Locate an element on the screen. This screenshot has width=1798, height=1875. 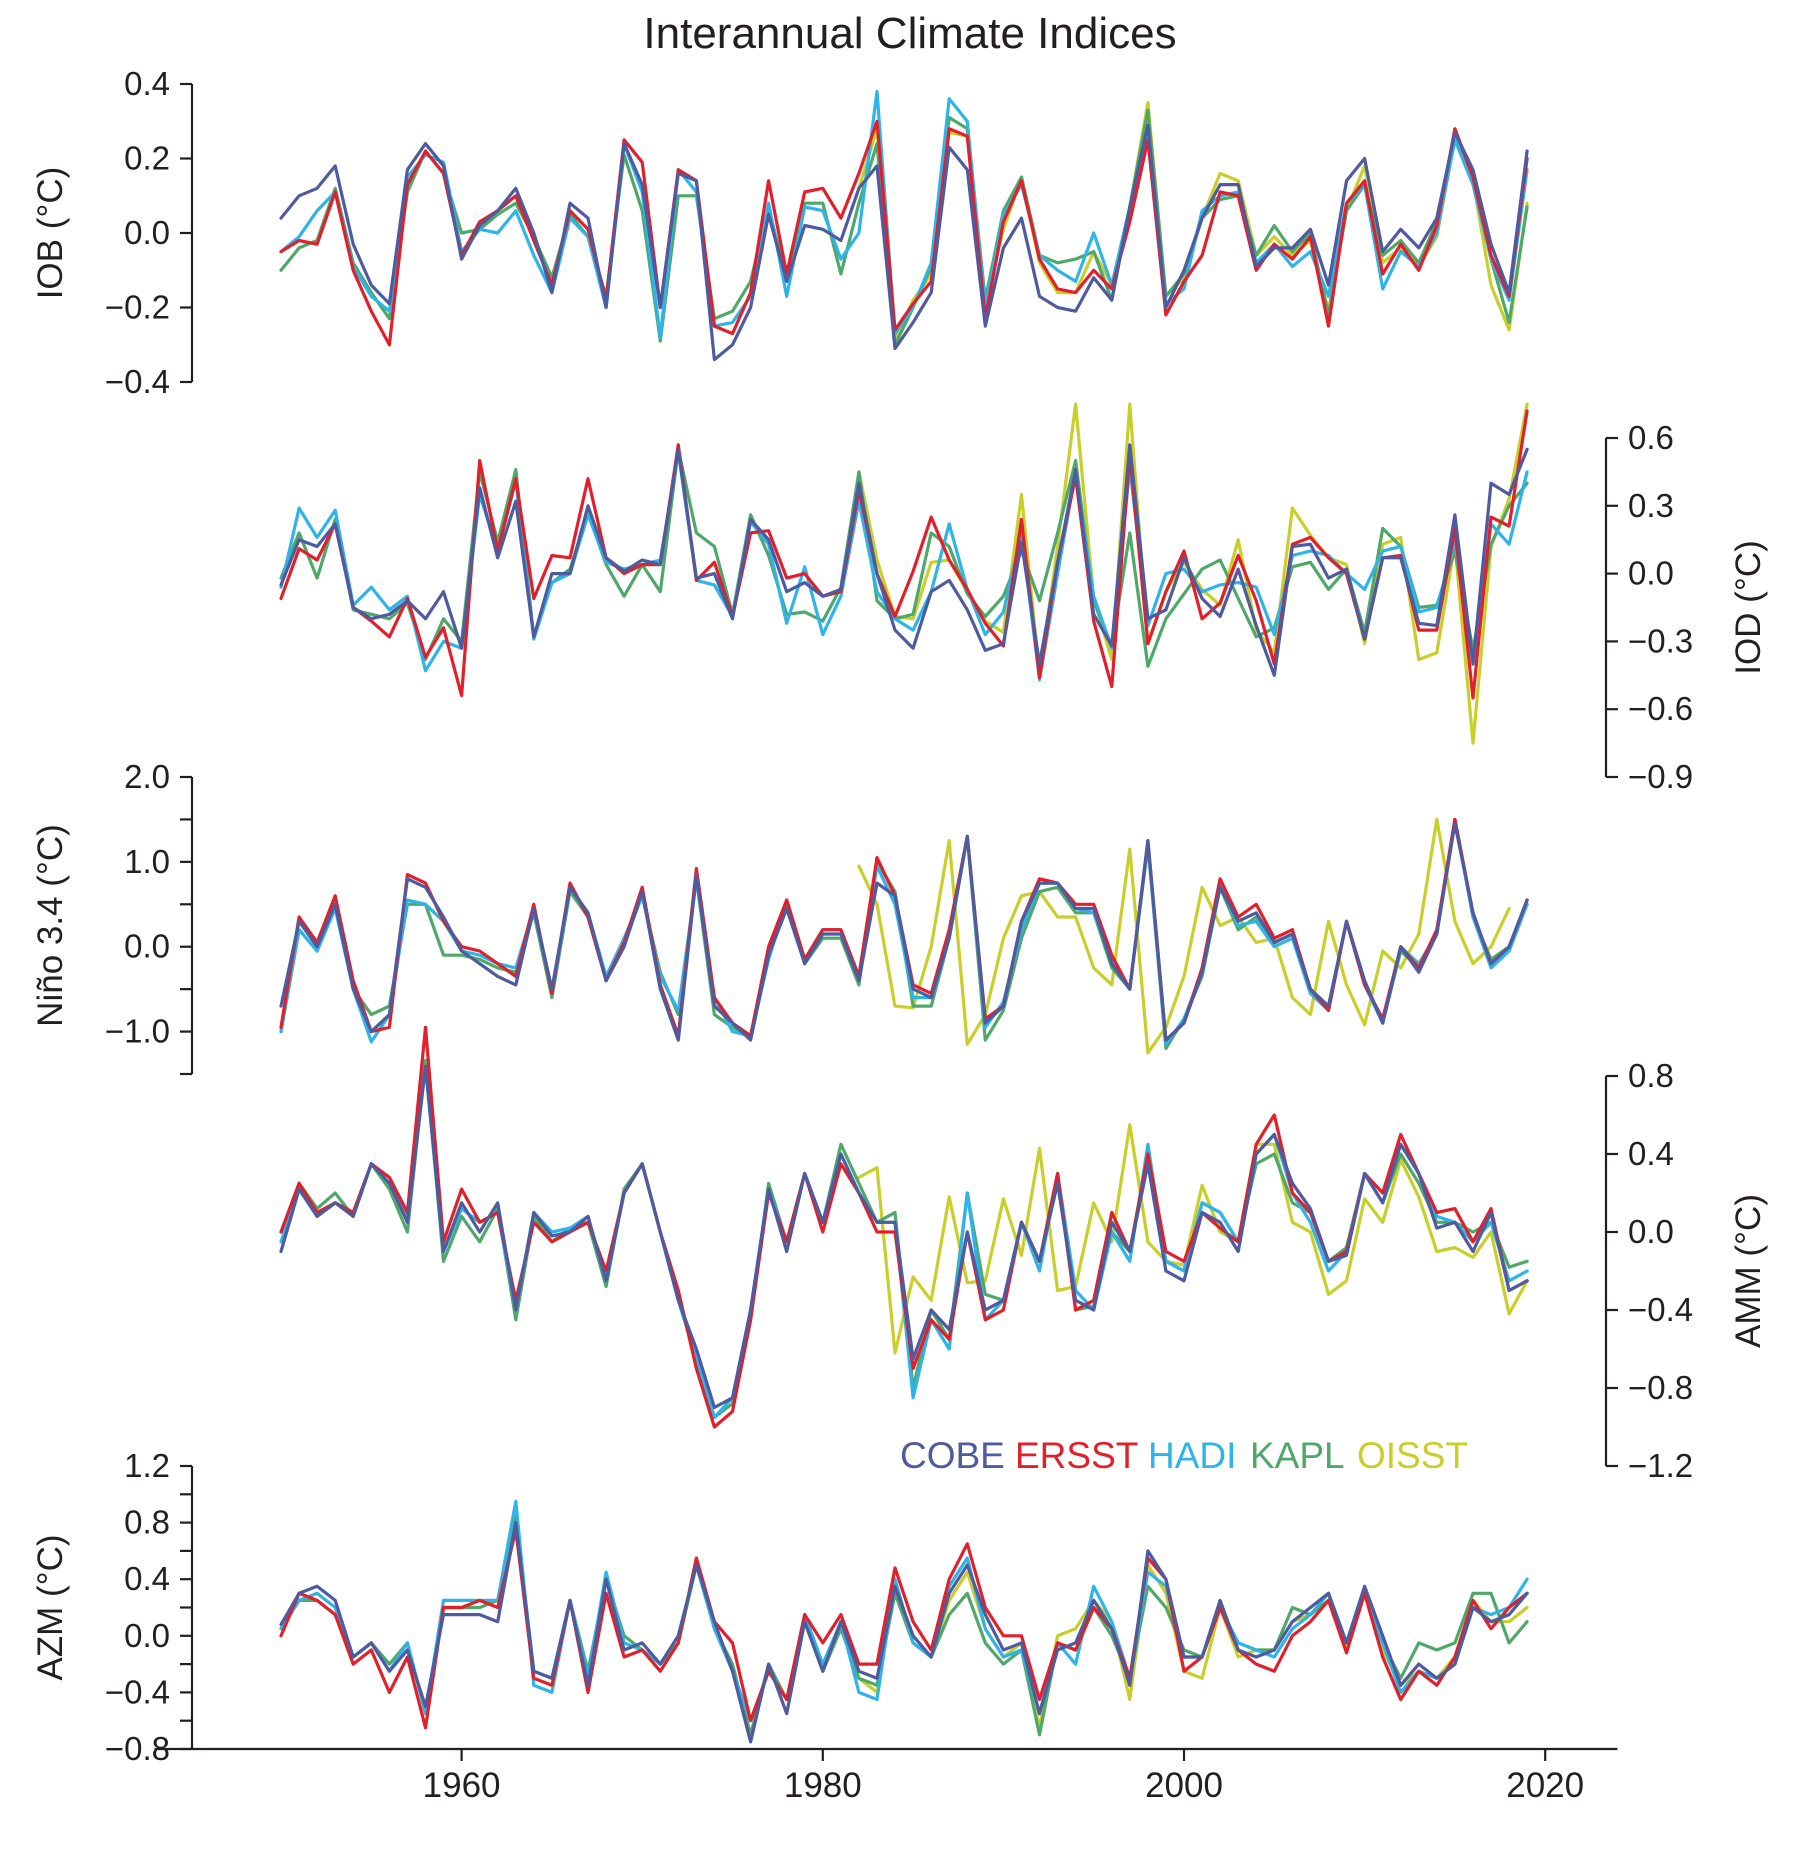
azm-series-cobe-line is located at coordinates (904, 1632).